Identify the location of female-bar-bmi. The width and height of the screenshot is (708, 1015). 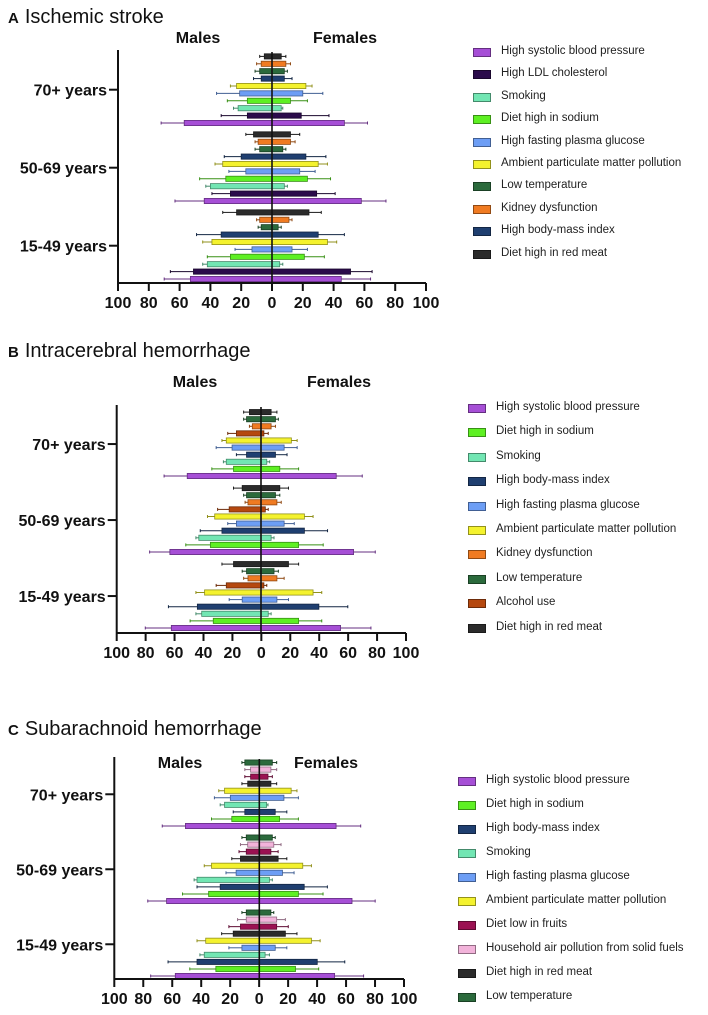
(282, 530).